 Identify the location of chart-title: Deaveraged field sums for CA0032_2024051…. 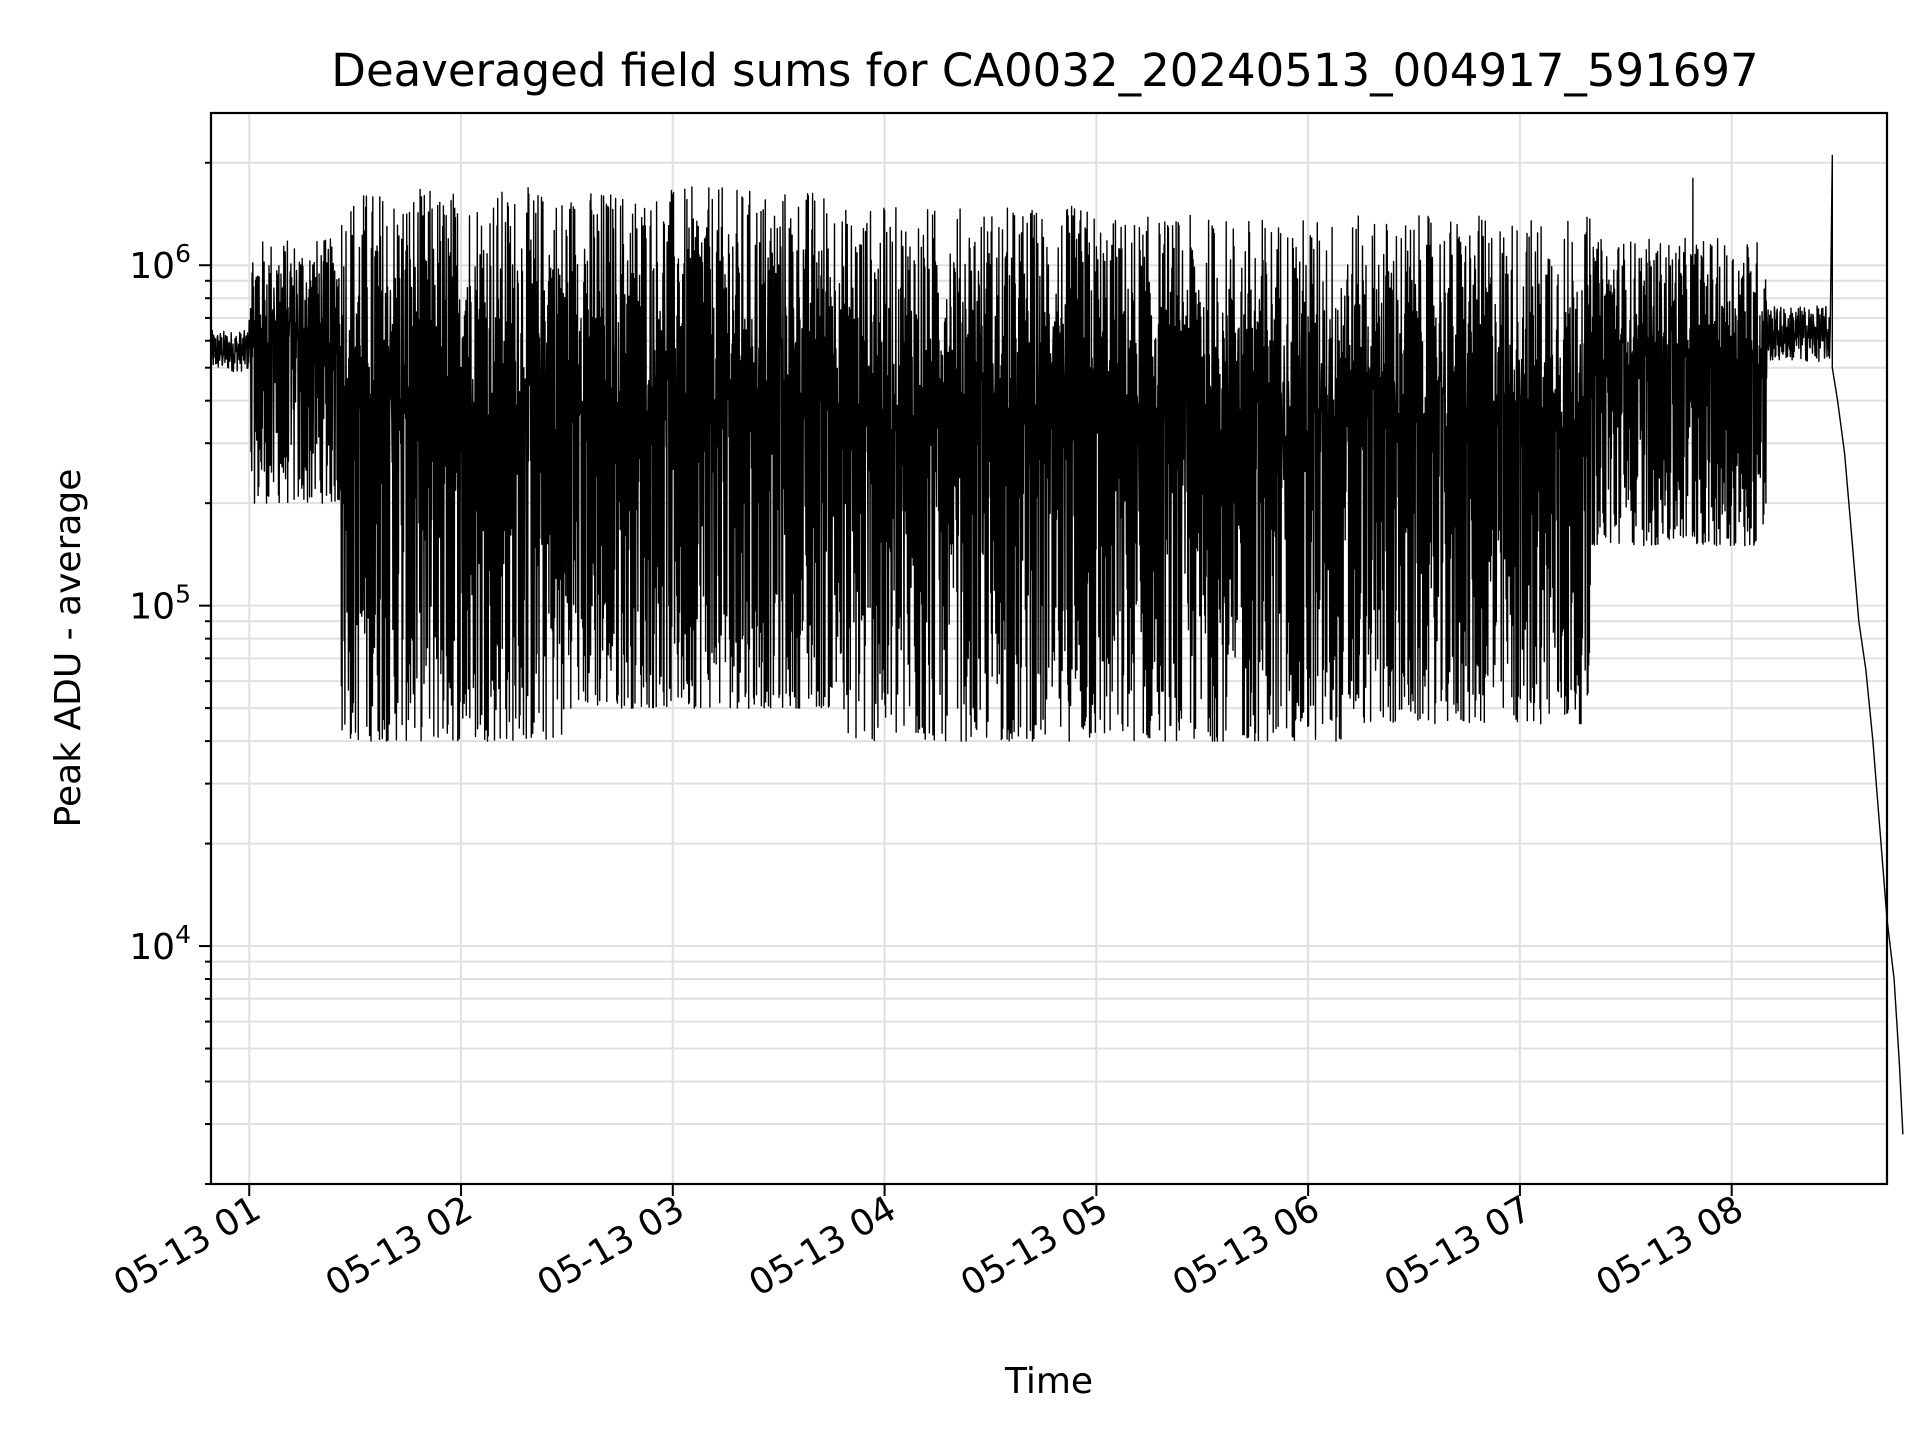
(1044, 70).